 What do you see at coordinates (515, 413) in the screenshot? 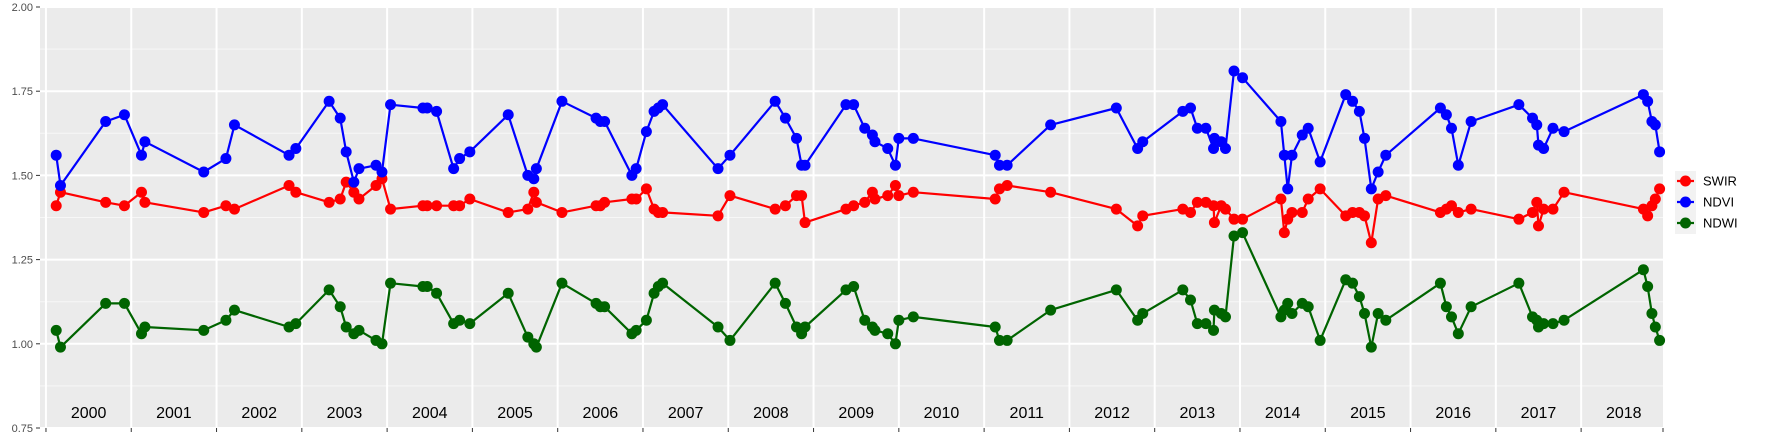
I see `year-label: 2005` at bounding box center [515, 413].